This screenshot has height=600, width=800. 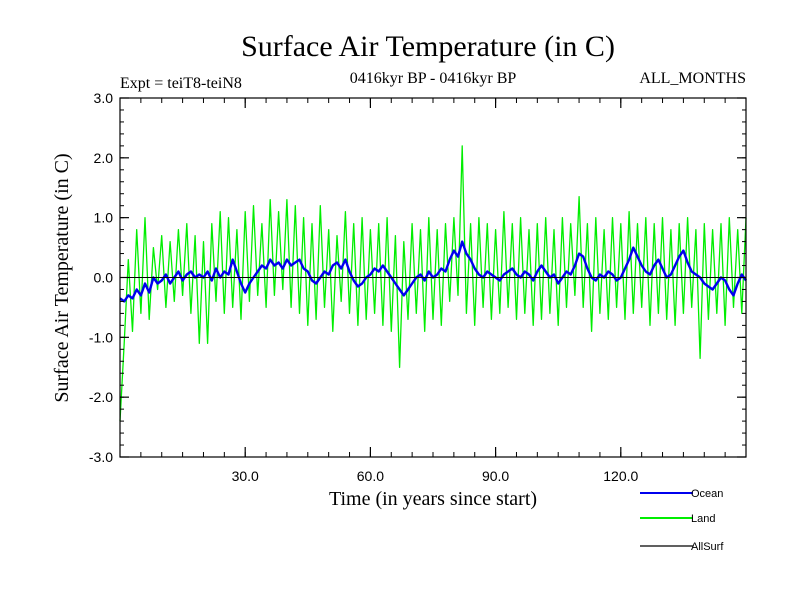 What do you see at coordinates (433, 499) in the screenshot?
I see `x-axis-label: Time (in years since start)` at bounding box center [433, 499].